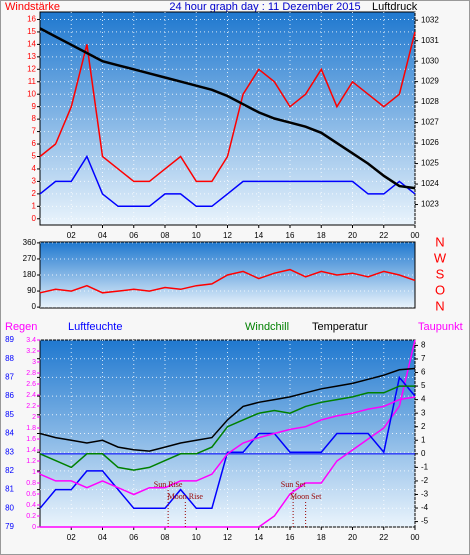 Image resolution: width=470 pixels, height=555 pixels. Describe the element at coordinates (34, 417) in the screenshot. I see `y3-tick-label: 2` at that location.